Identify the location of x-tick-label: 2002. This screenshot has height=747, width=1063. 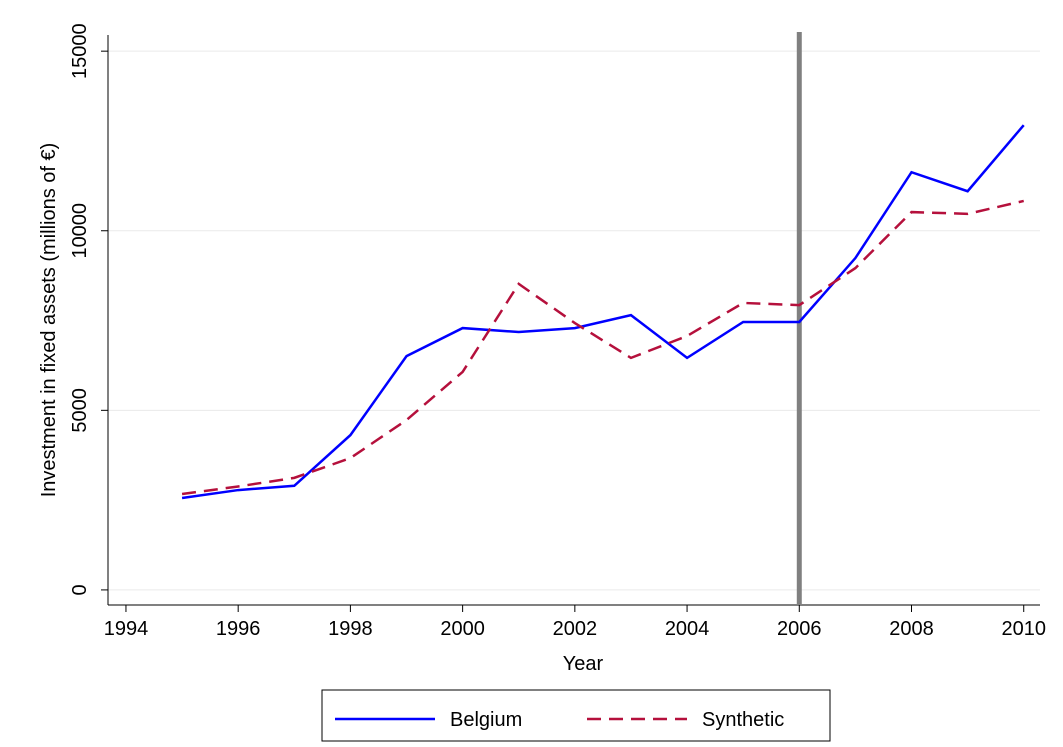
(575, 629).